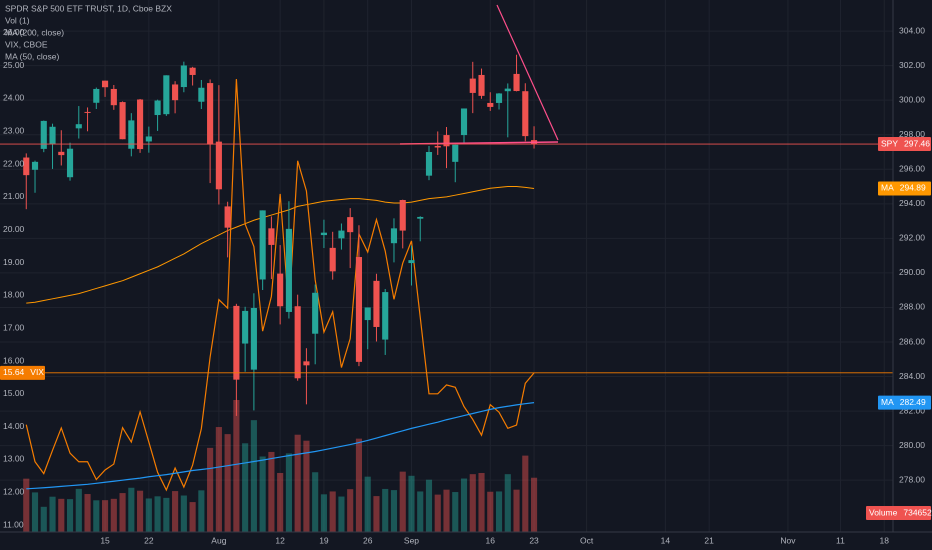  Describe the element at coordinates (912, 272) in the screenshot. I see `y-tick-label: 290.00` at that location.